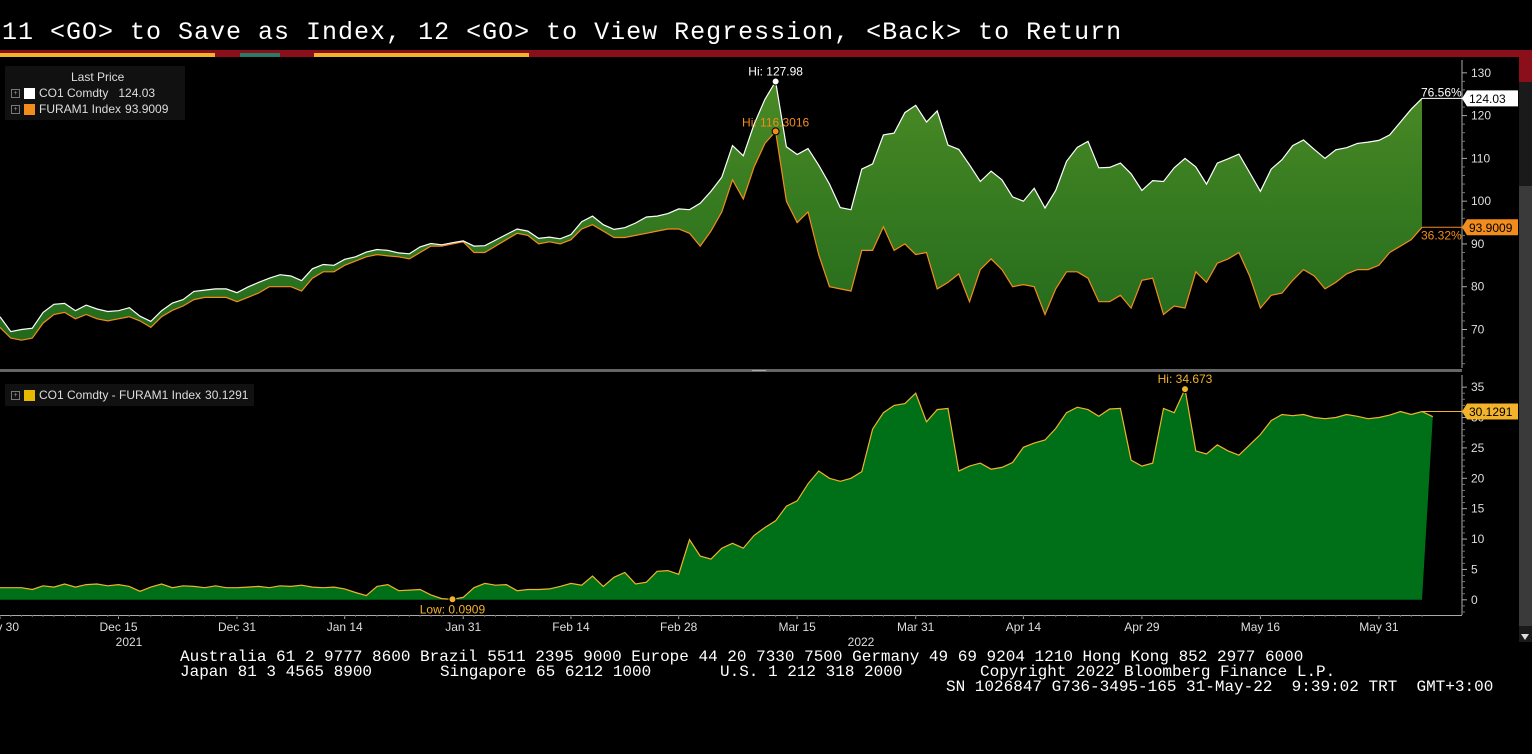 The width and height of the screenshot is (1532, 754). Describe the element at coordinates (1481, 116) in the screenshot. I see `y-tick-label-top: 120` at that location.